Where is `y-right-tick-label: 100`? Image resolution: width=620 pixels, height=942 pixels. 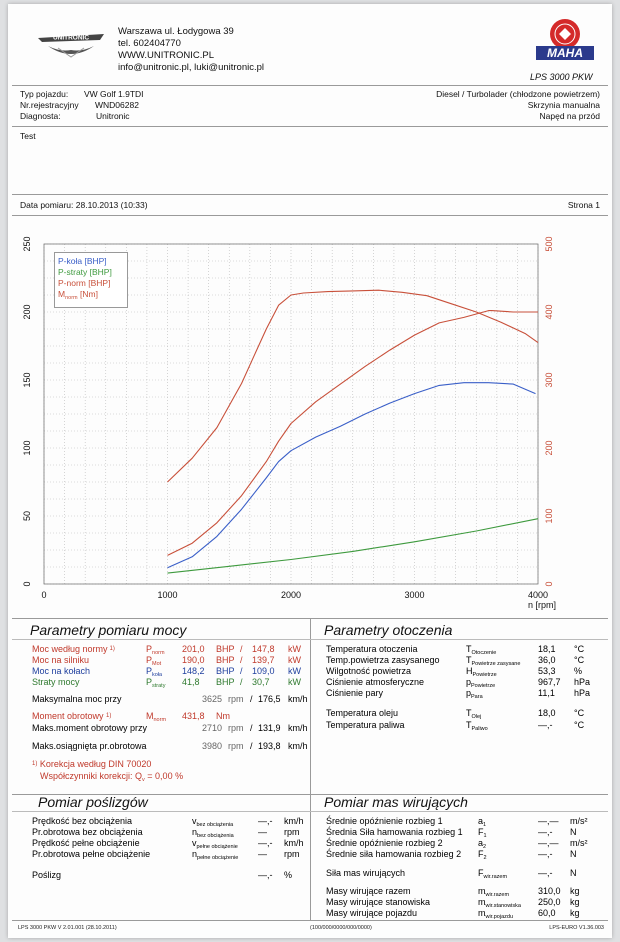
y-right-tick-label: 100 is located at coordinates (549, 515).